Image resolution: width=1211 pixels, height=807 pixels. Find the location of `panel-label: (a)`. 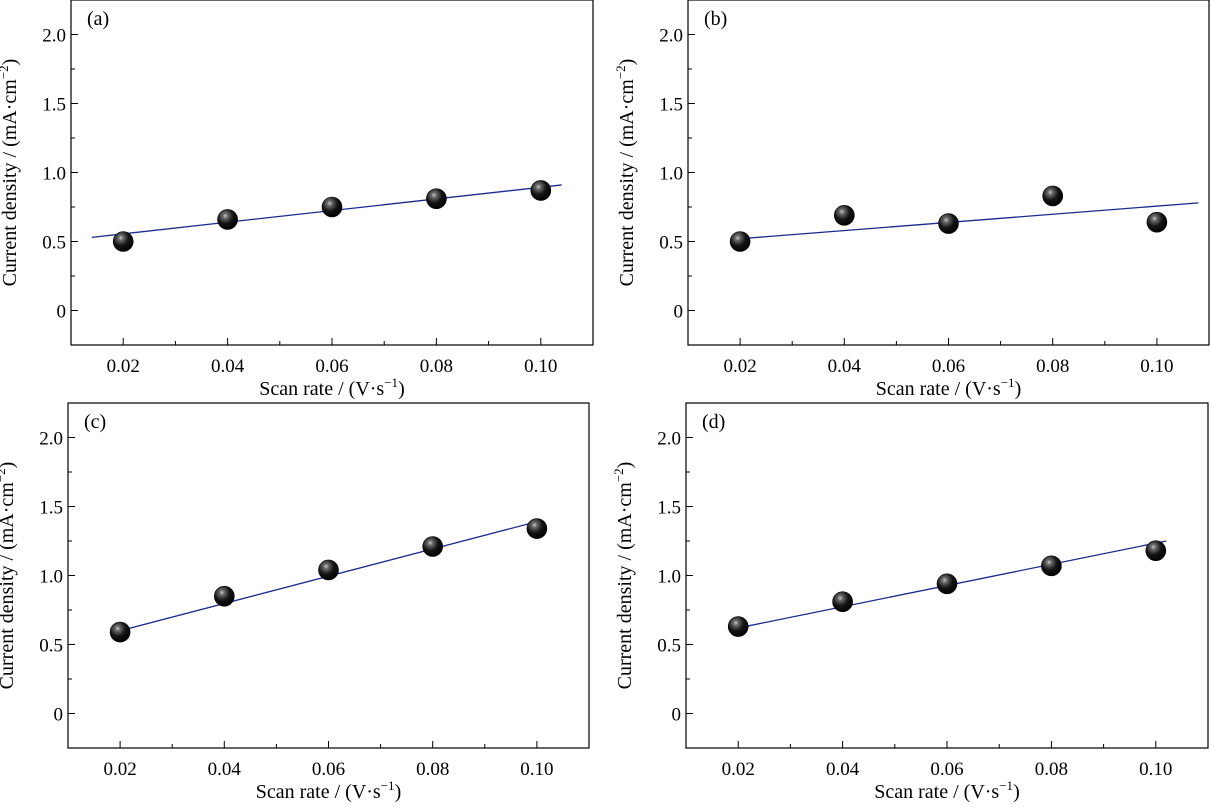

panel-label: (a) is located at coordinates (98, 19).